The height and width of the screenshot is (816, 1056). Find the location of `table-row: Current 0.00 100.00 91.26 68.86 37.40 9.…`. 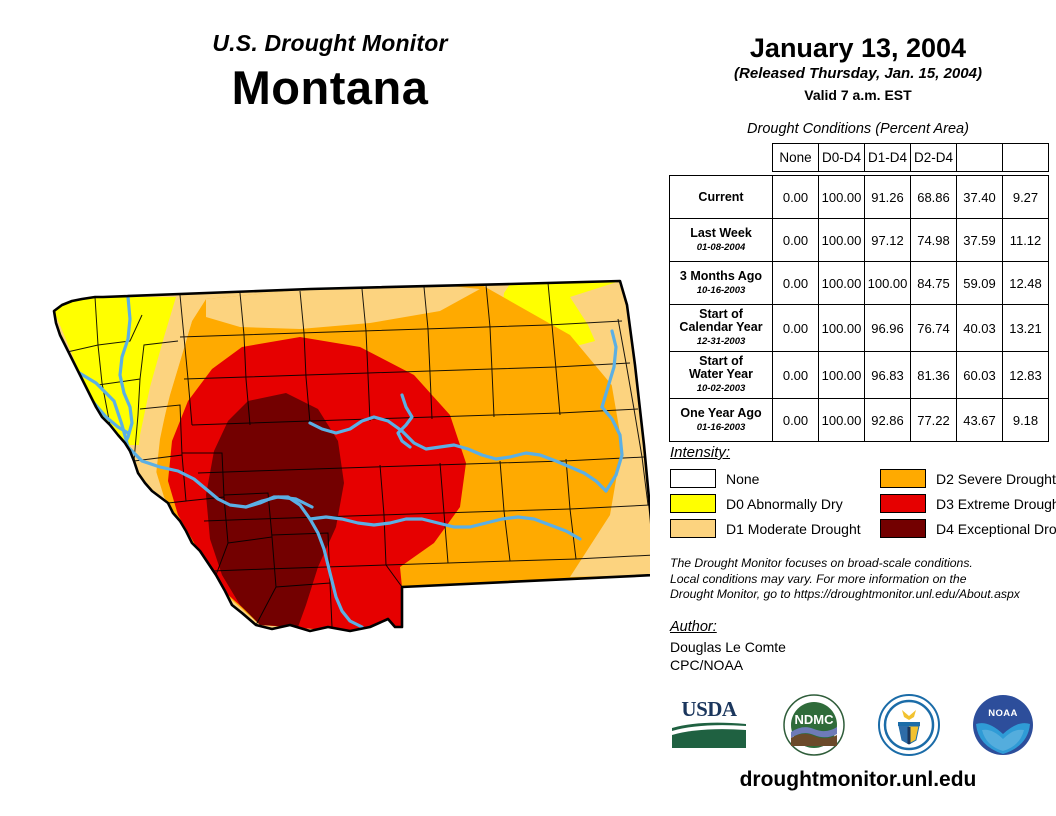

table-row: Current 0.00 100.00 91.26 68.86 37.40 9.… is located at coordinates (859, 197).